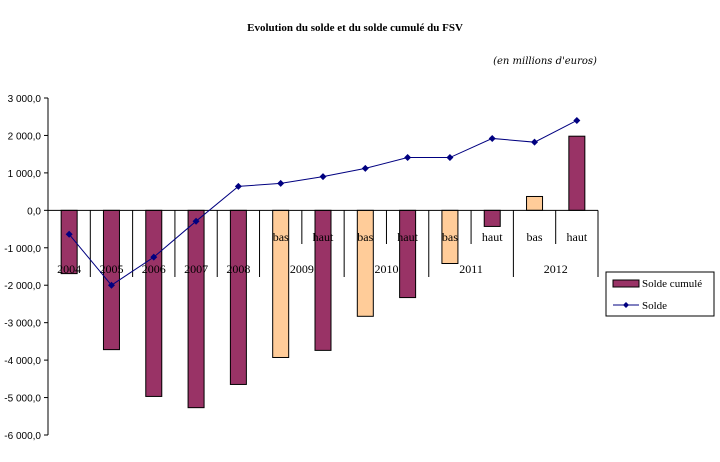  Describe the element at coordinates (22, 361) in the screenshot. I see `y-tick-label: -4 000,0` at that location.